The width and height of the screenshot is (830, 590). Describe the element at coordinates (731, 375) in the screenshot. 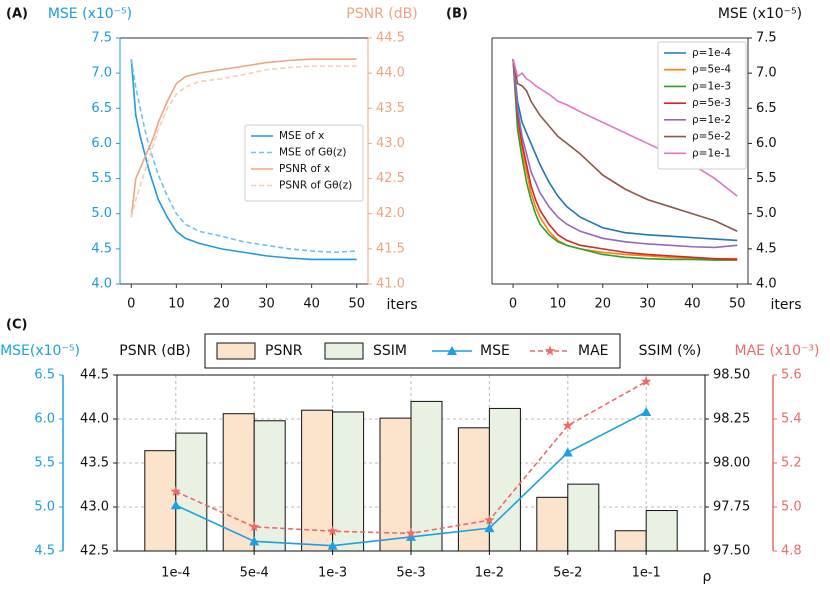

I see `y-tick-label: 98.50` at that location.